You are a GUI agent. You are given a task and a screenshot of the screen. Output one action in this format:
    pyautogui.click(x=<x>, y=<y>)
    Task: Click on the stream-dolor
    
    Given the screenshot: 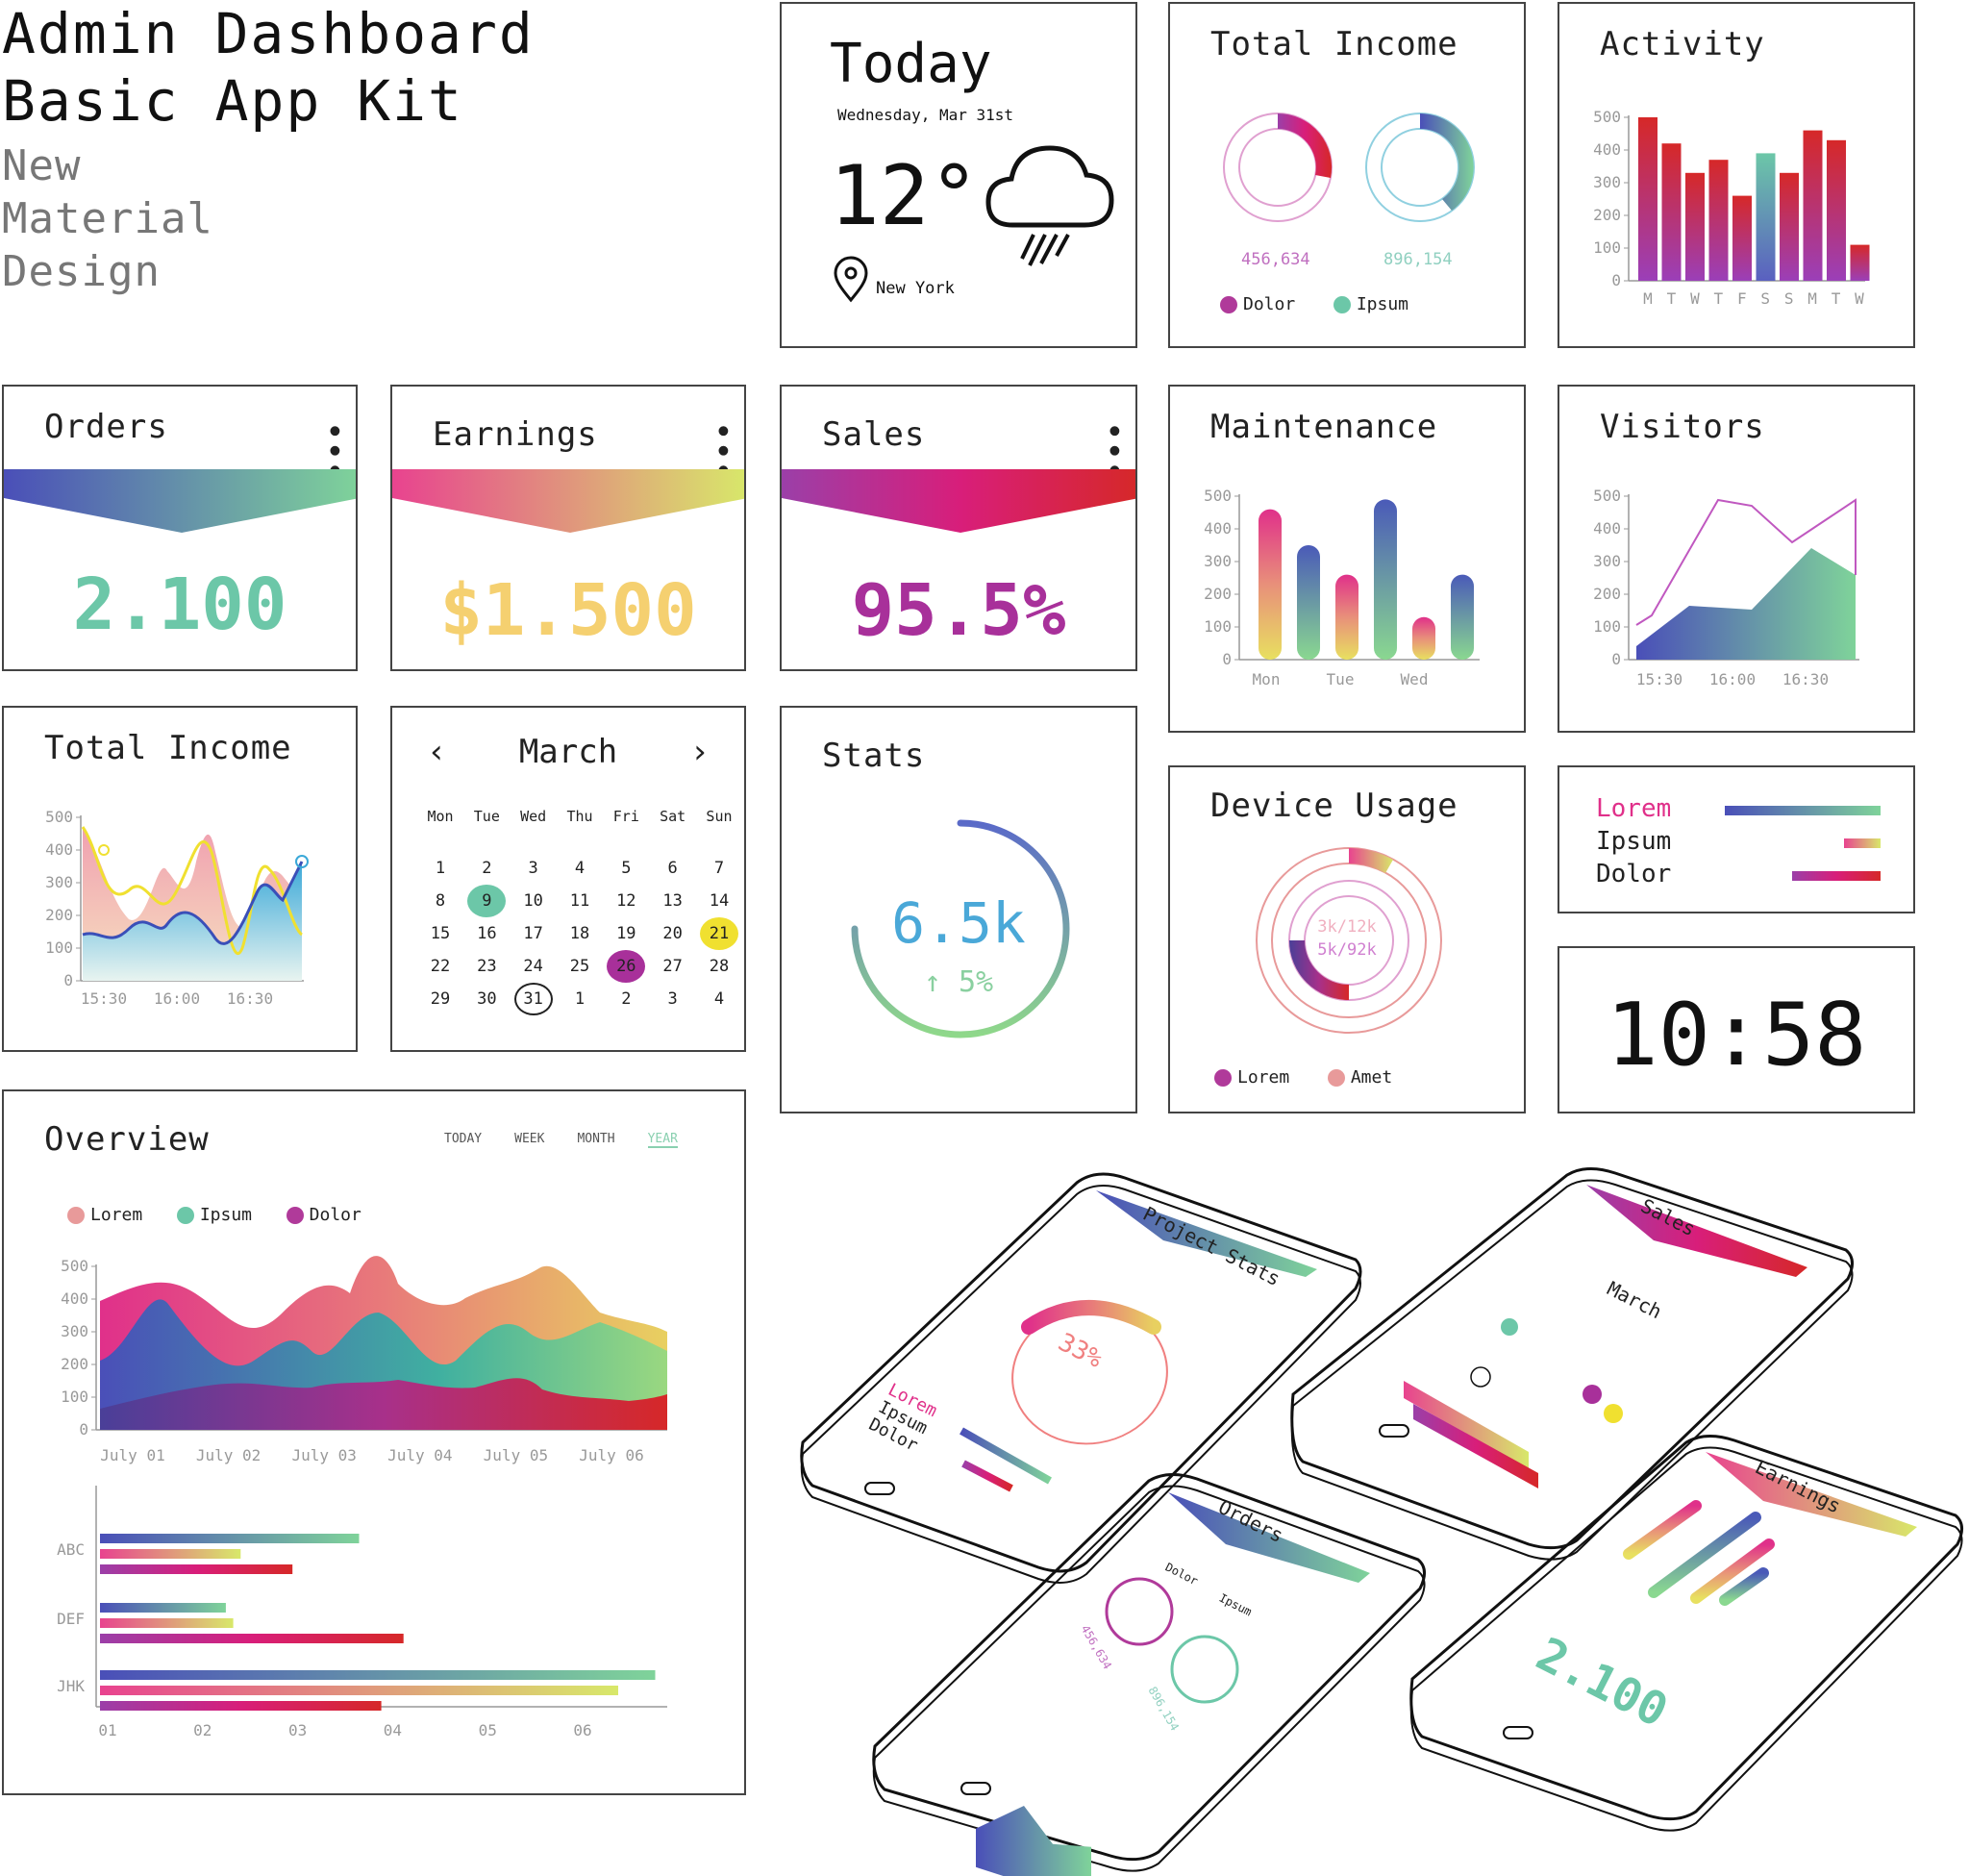 What is the action you would take?
    pyautogui.click(x=383, y=1404)
    